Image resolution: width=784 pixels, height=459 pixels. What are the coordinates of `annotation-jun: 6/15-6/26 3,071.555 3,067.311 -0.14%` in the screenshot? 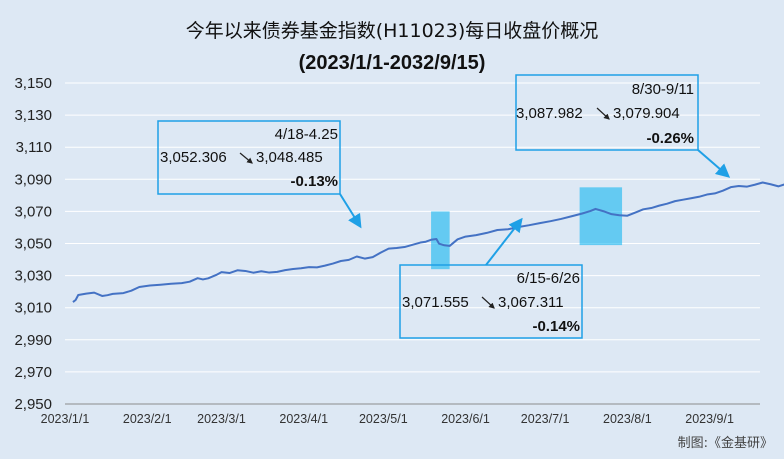 It's located at (491, 278).